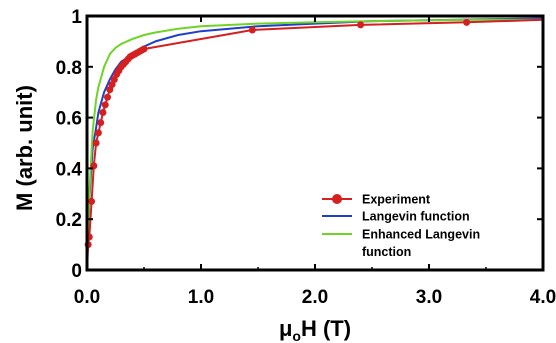 The height and width of the screenshot is (343, 556). I want to click on legend-enhanced-label: Enhanced Langevin, so click(421, 235).